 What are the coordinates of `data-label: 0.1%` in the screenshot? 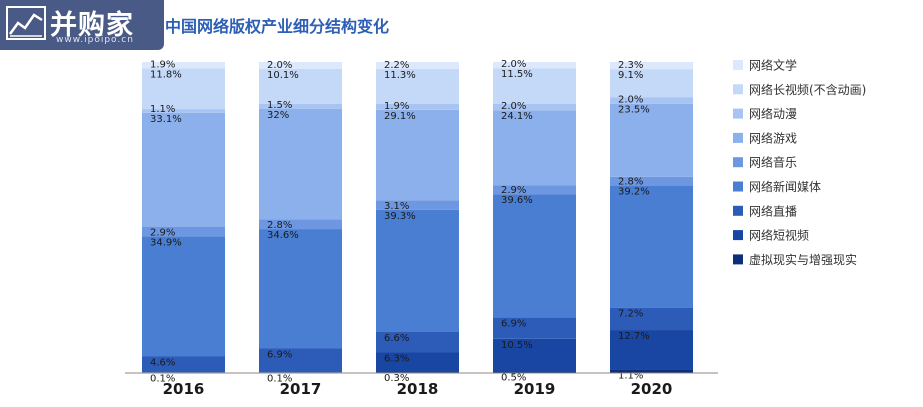 It's located at (162, 379).